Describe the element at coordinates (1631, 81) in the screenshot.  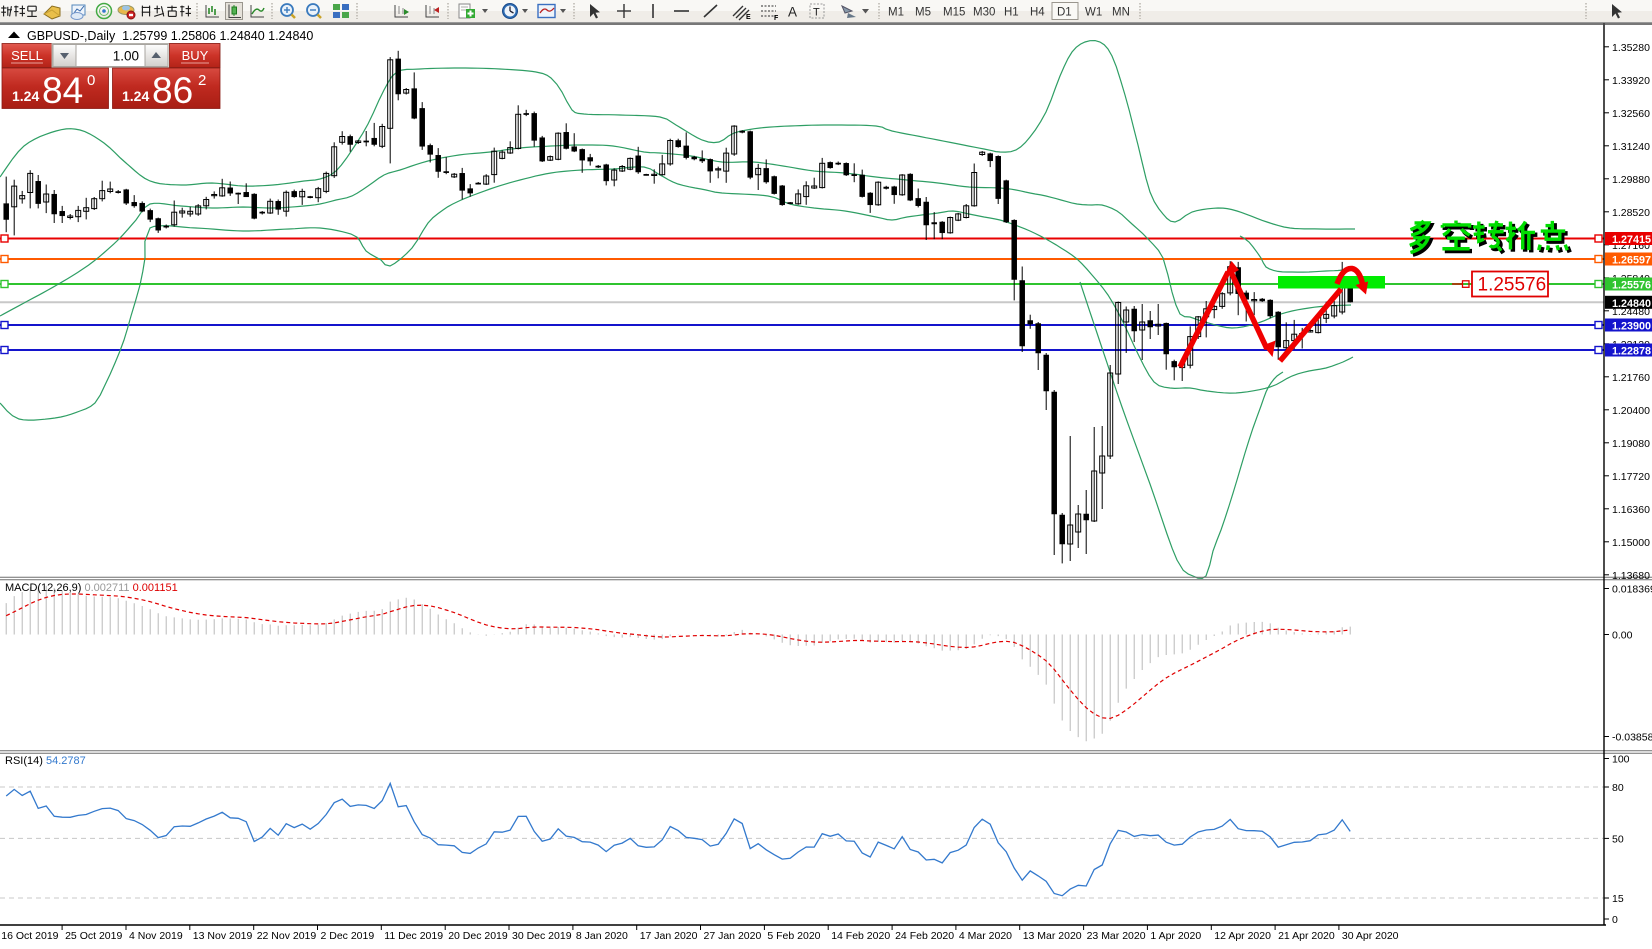
I see `svg-text: 1.33920` at that location.